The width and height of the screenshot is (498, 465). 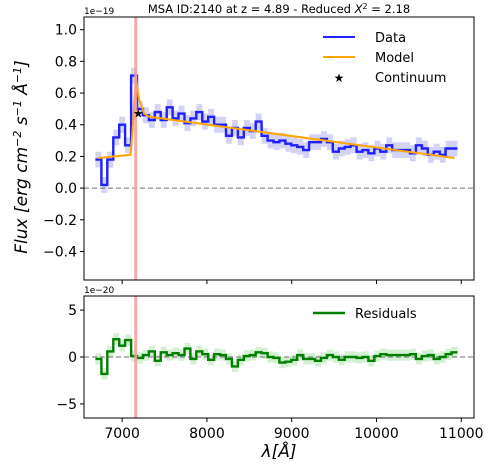 What do you see at coordinates (66, 405) in the screenshot?
I see `y-tick-label: −5` at bounding box center [66, 405].